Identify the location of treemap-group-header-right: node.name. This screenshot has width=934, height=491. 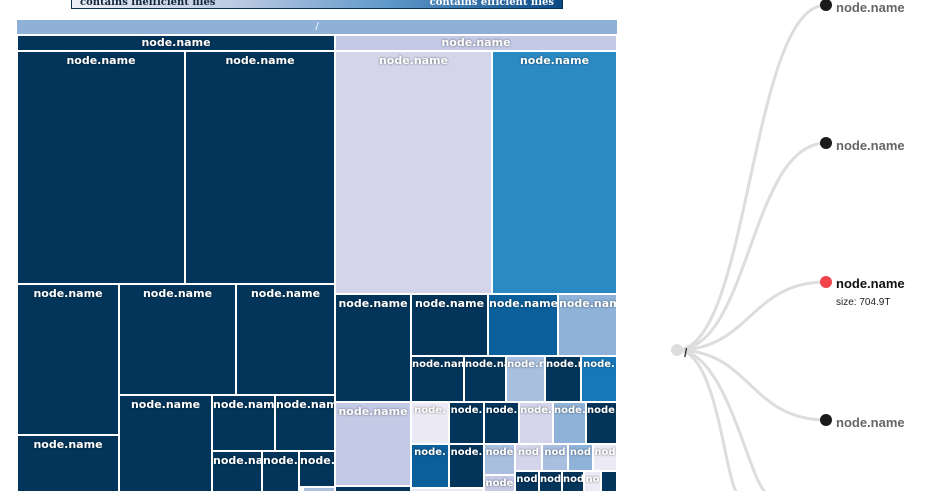
(476, 43).